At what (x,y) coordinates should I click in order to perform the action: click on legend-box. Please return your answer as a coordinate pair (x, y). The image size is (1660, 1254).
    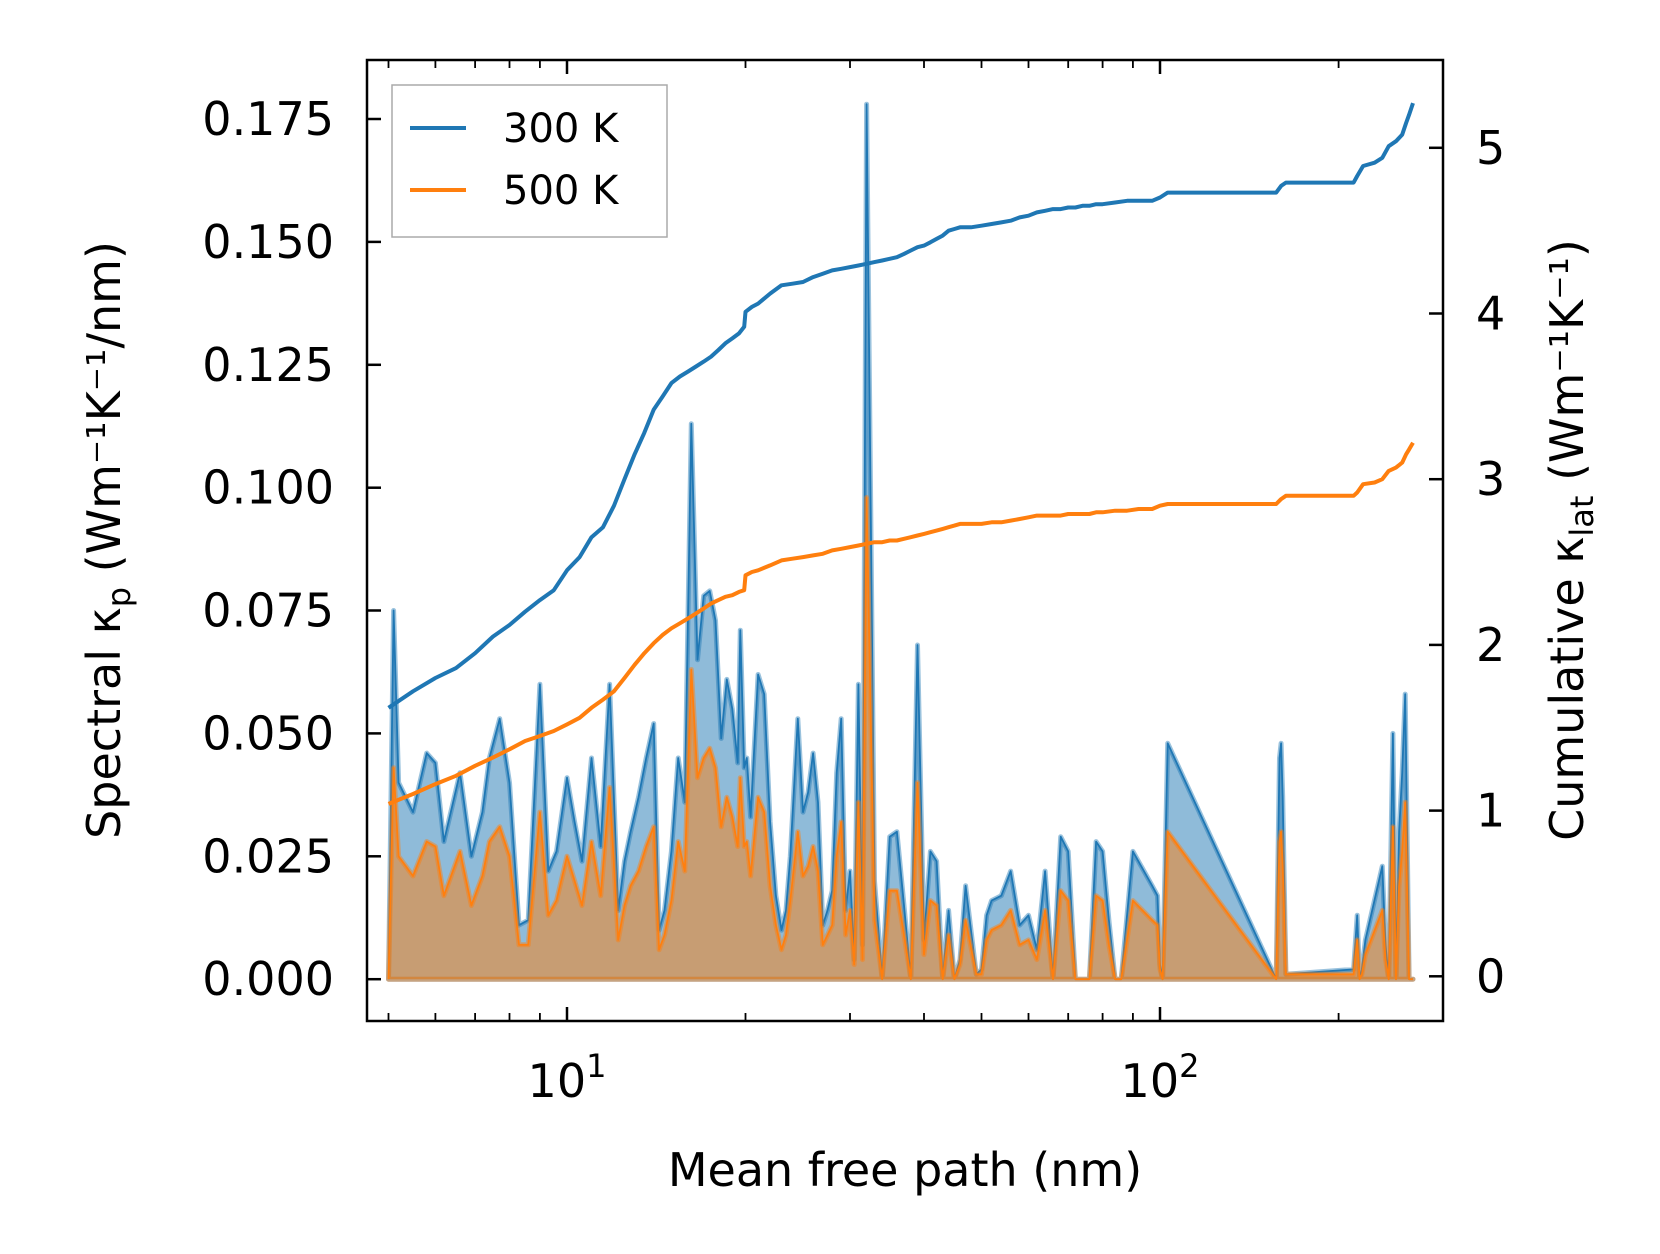
    Looking at the image, I should click on (529, 161).